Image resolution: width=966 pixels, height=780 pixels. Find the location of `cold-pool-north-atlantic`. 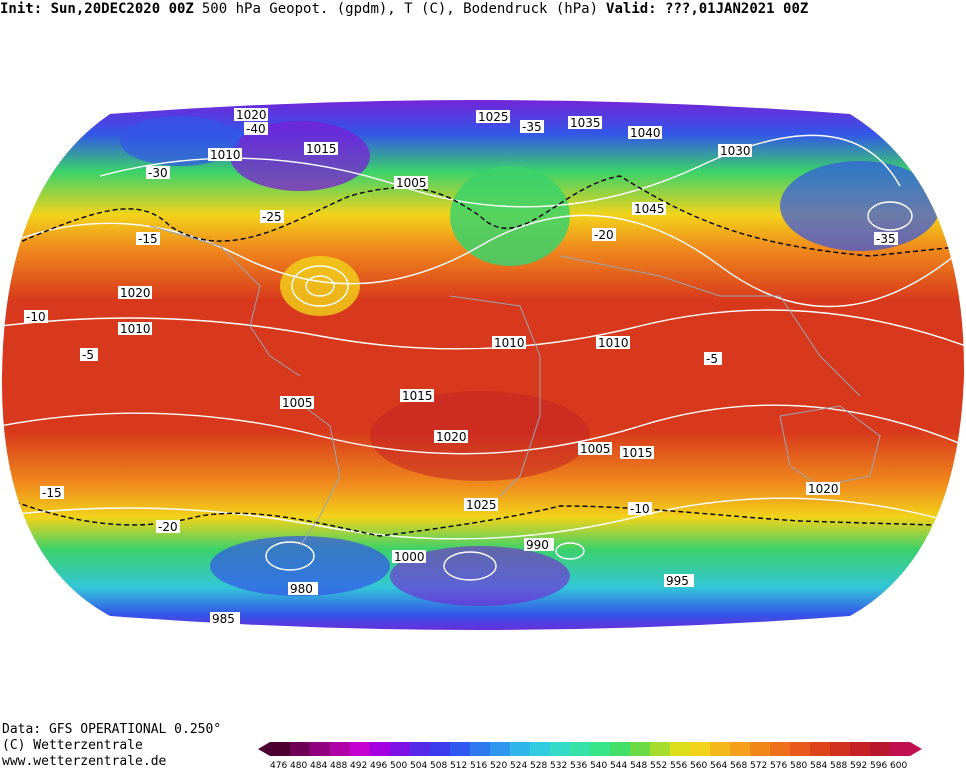

cold-pool-north-atlantic is located at coordinates (300, 156).